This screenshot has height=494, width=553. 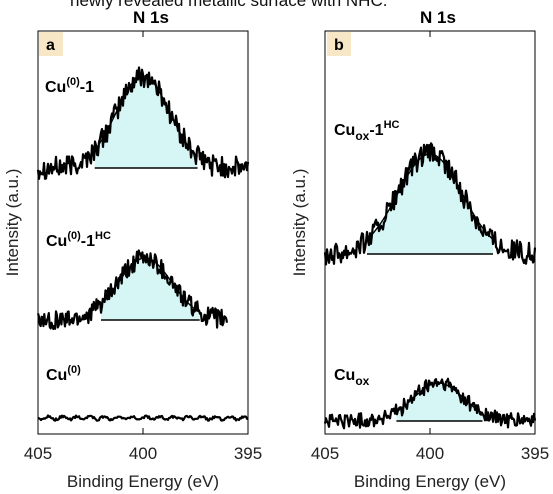 I want to click on series-2: Cu(0)-1HC, so click(x=132, y=280).